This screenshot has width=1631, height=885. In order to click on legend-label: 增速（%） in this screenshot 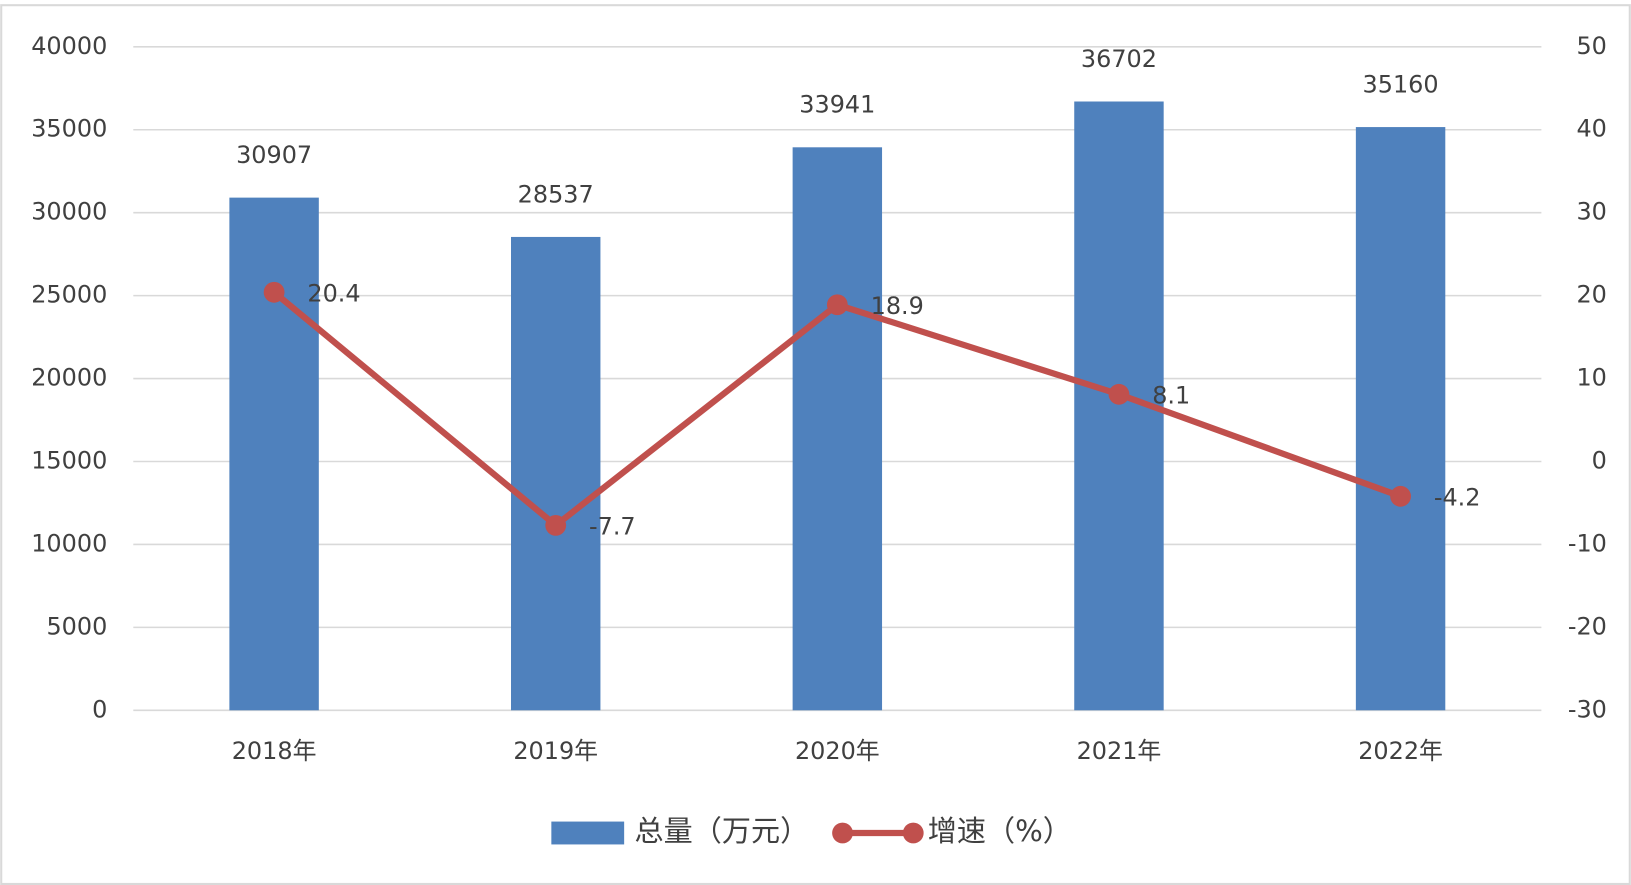, I will do `click(1000, 831)`.